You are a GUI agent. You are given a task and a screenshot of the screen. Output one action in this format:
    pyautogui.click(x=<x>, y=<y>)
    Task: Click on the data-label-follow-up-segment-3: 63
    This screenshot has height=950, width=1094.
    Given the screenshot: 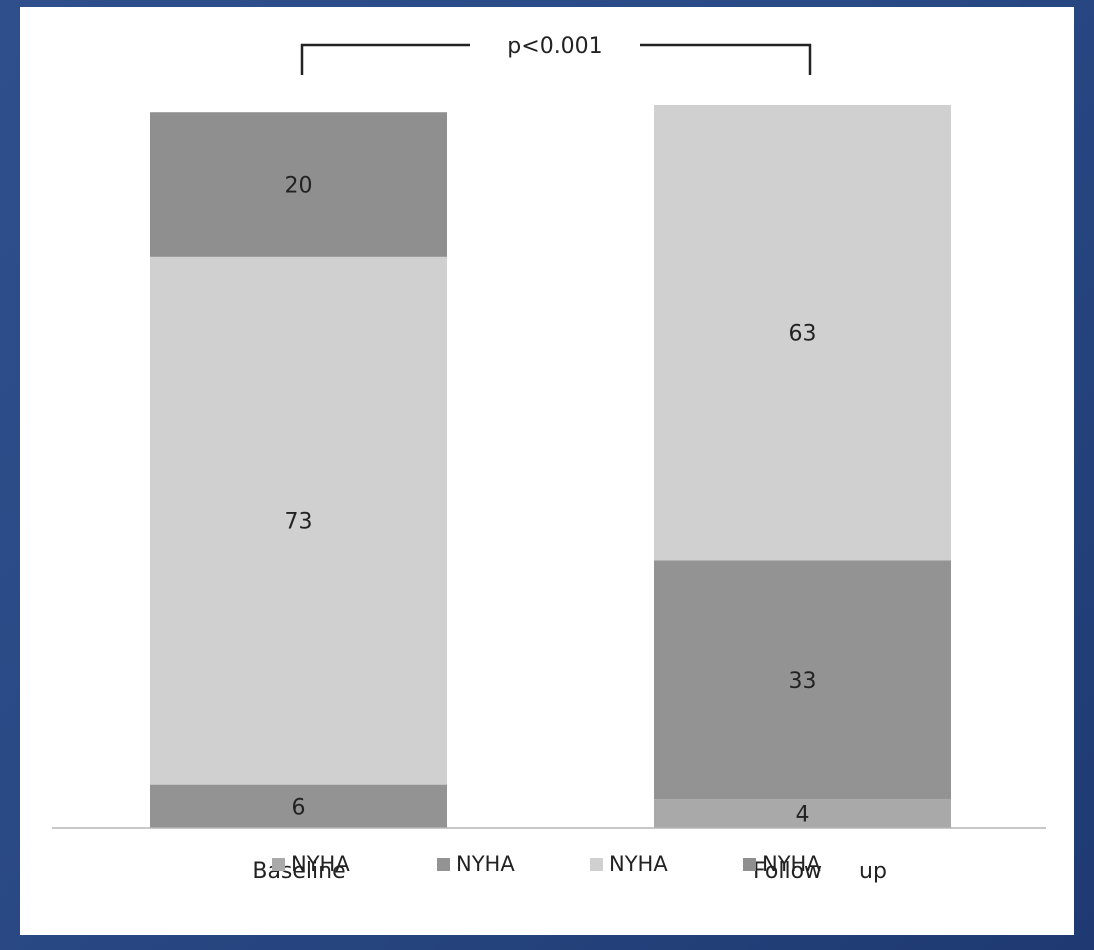 What is the action you would take?
    pyautogui.click(x=803, y=334)
    